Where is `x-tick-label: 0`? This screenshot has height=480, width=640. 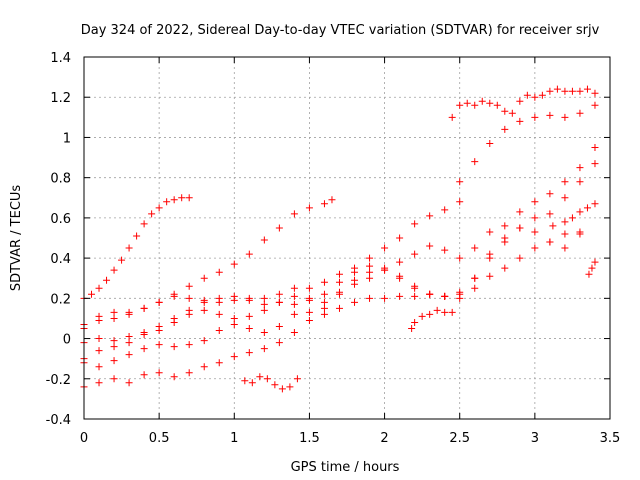 x-tick-label: 0 is located at coordinates (84, 438).